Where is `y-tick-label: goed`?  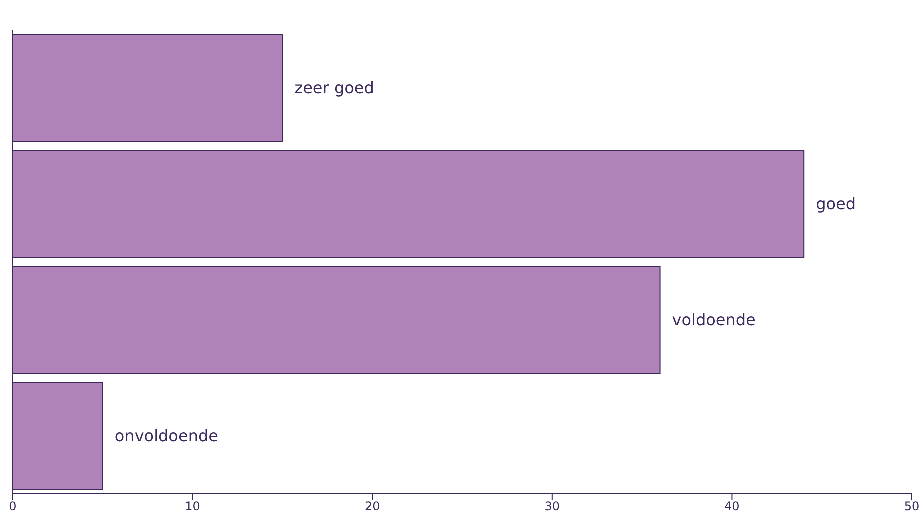
y-tick-label: goed is located at coordinates (836, 204).